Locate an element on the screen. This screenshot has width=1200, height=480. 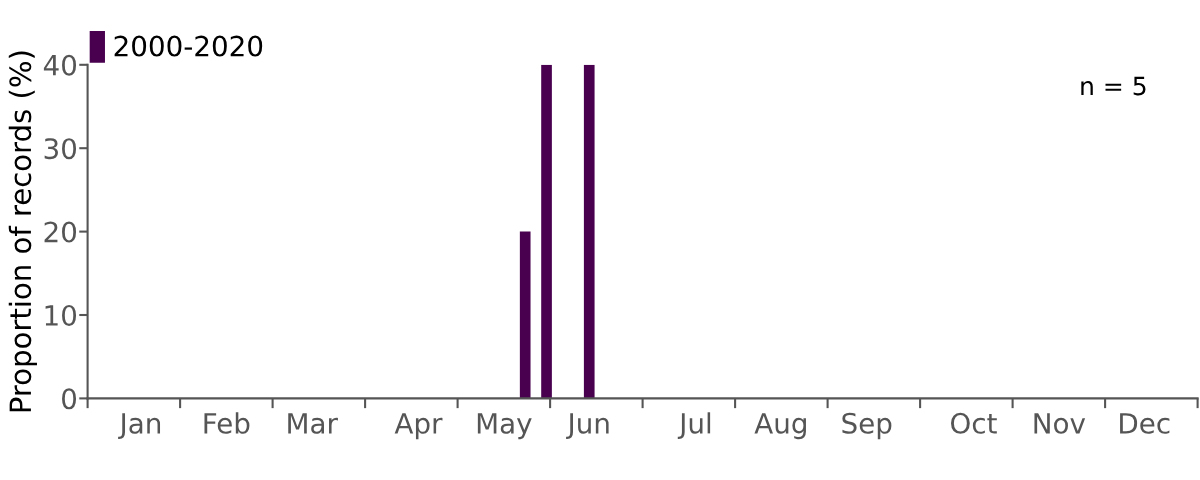
x-tick-label: Sep is located at coordinates (867, 426).